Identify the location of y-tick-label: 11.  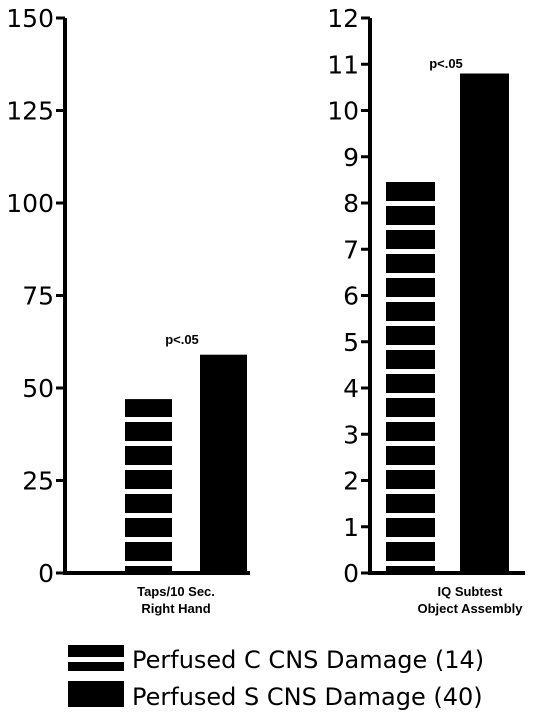
(343, 64).